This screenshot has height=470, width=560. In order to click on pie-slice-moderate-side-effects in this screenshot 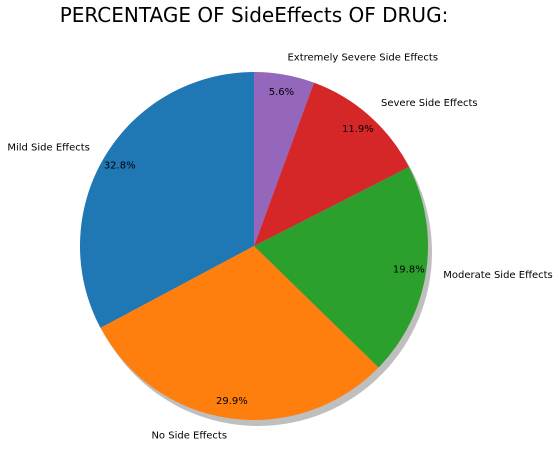, I will do `click(341, 267)`.